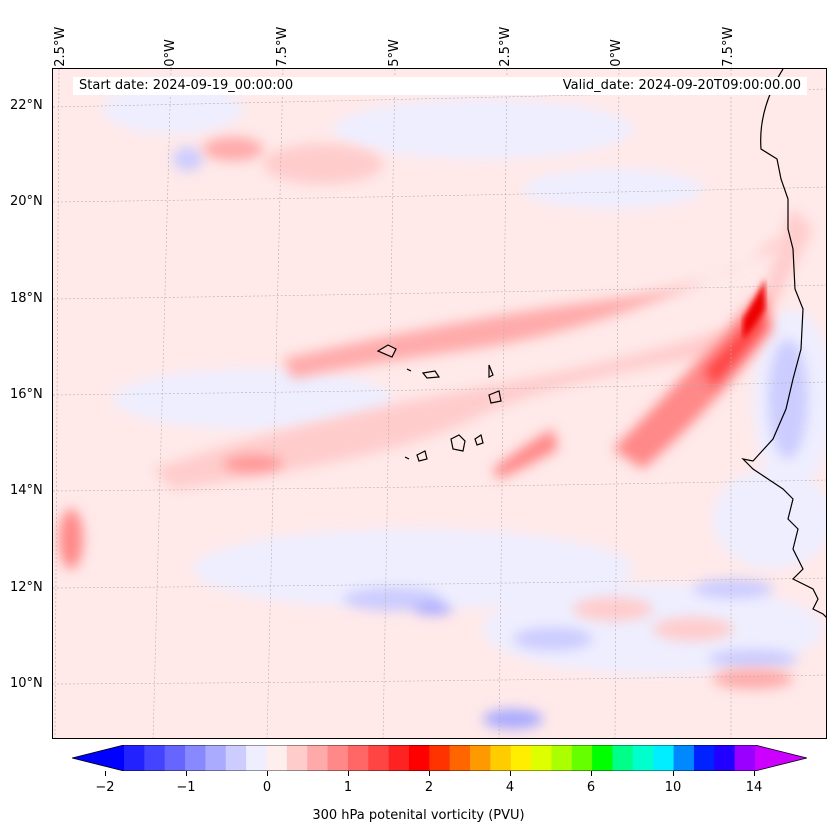  What do you see at coordinates (26, 105) in the screenshot?
I see `latitude-label: 22°N` at bounding box center [26, 105].